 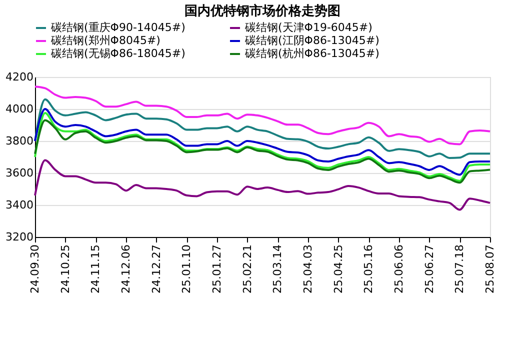 I want to click on x-tick-label: 25.01.27, so click(x=217, y=269).